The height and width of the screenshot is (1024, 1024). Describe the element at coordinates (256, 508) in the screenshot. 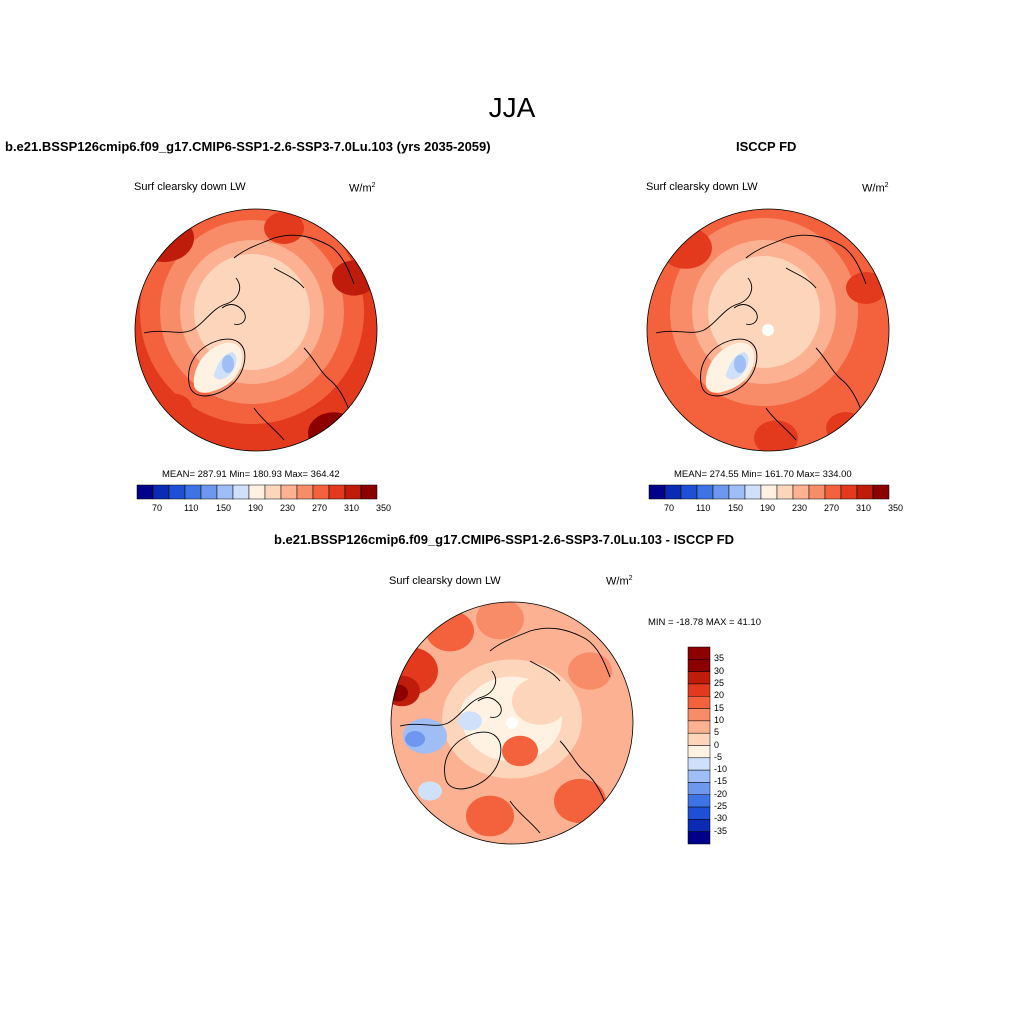

I see `colorbar-tick-label: 190` at that location.